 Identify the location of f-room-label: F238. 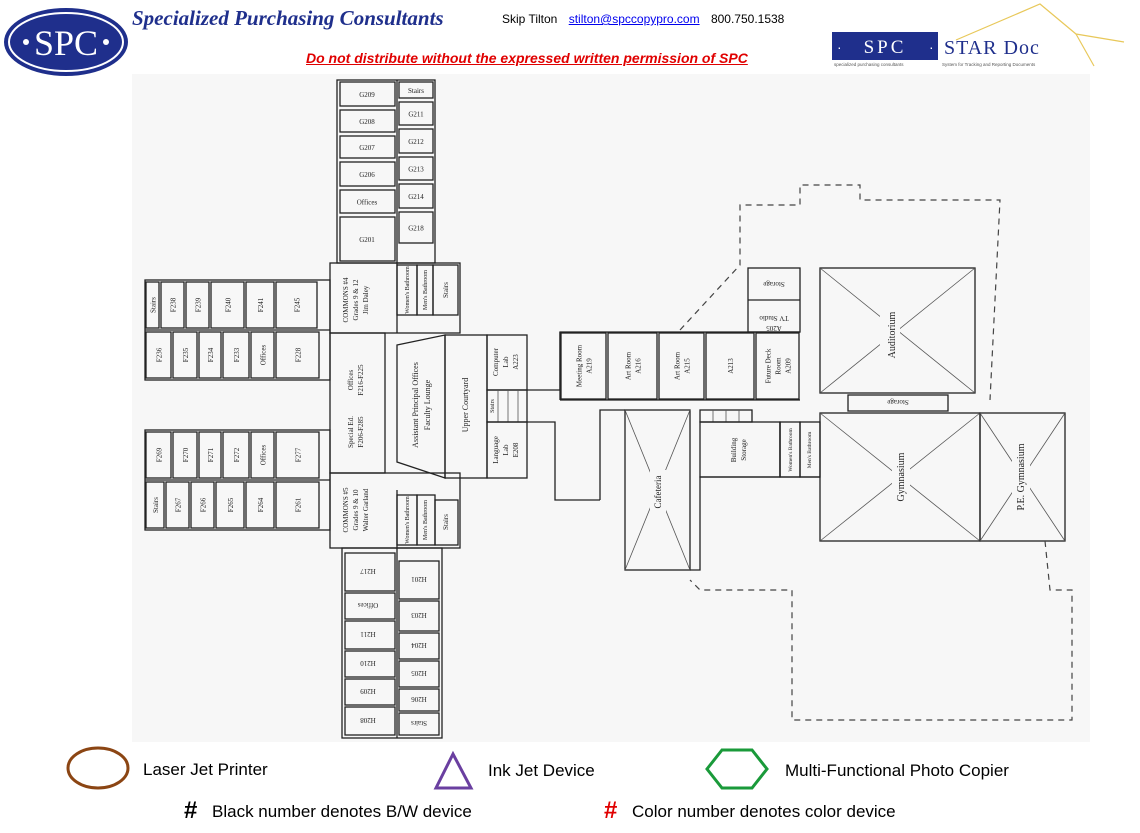
(174, 304).